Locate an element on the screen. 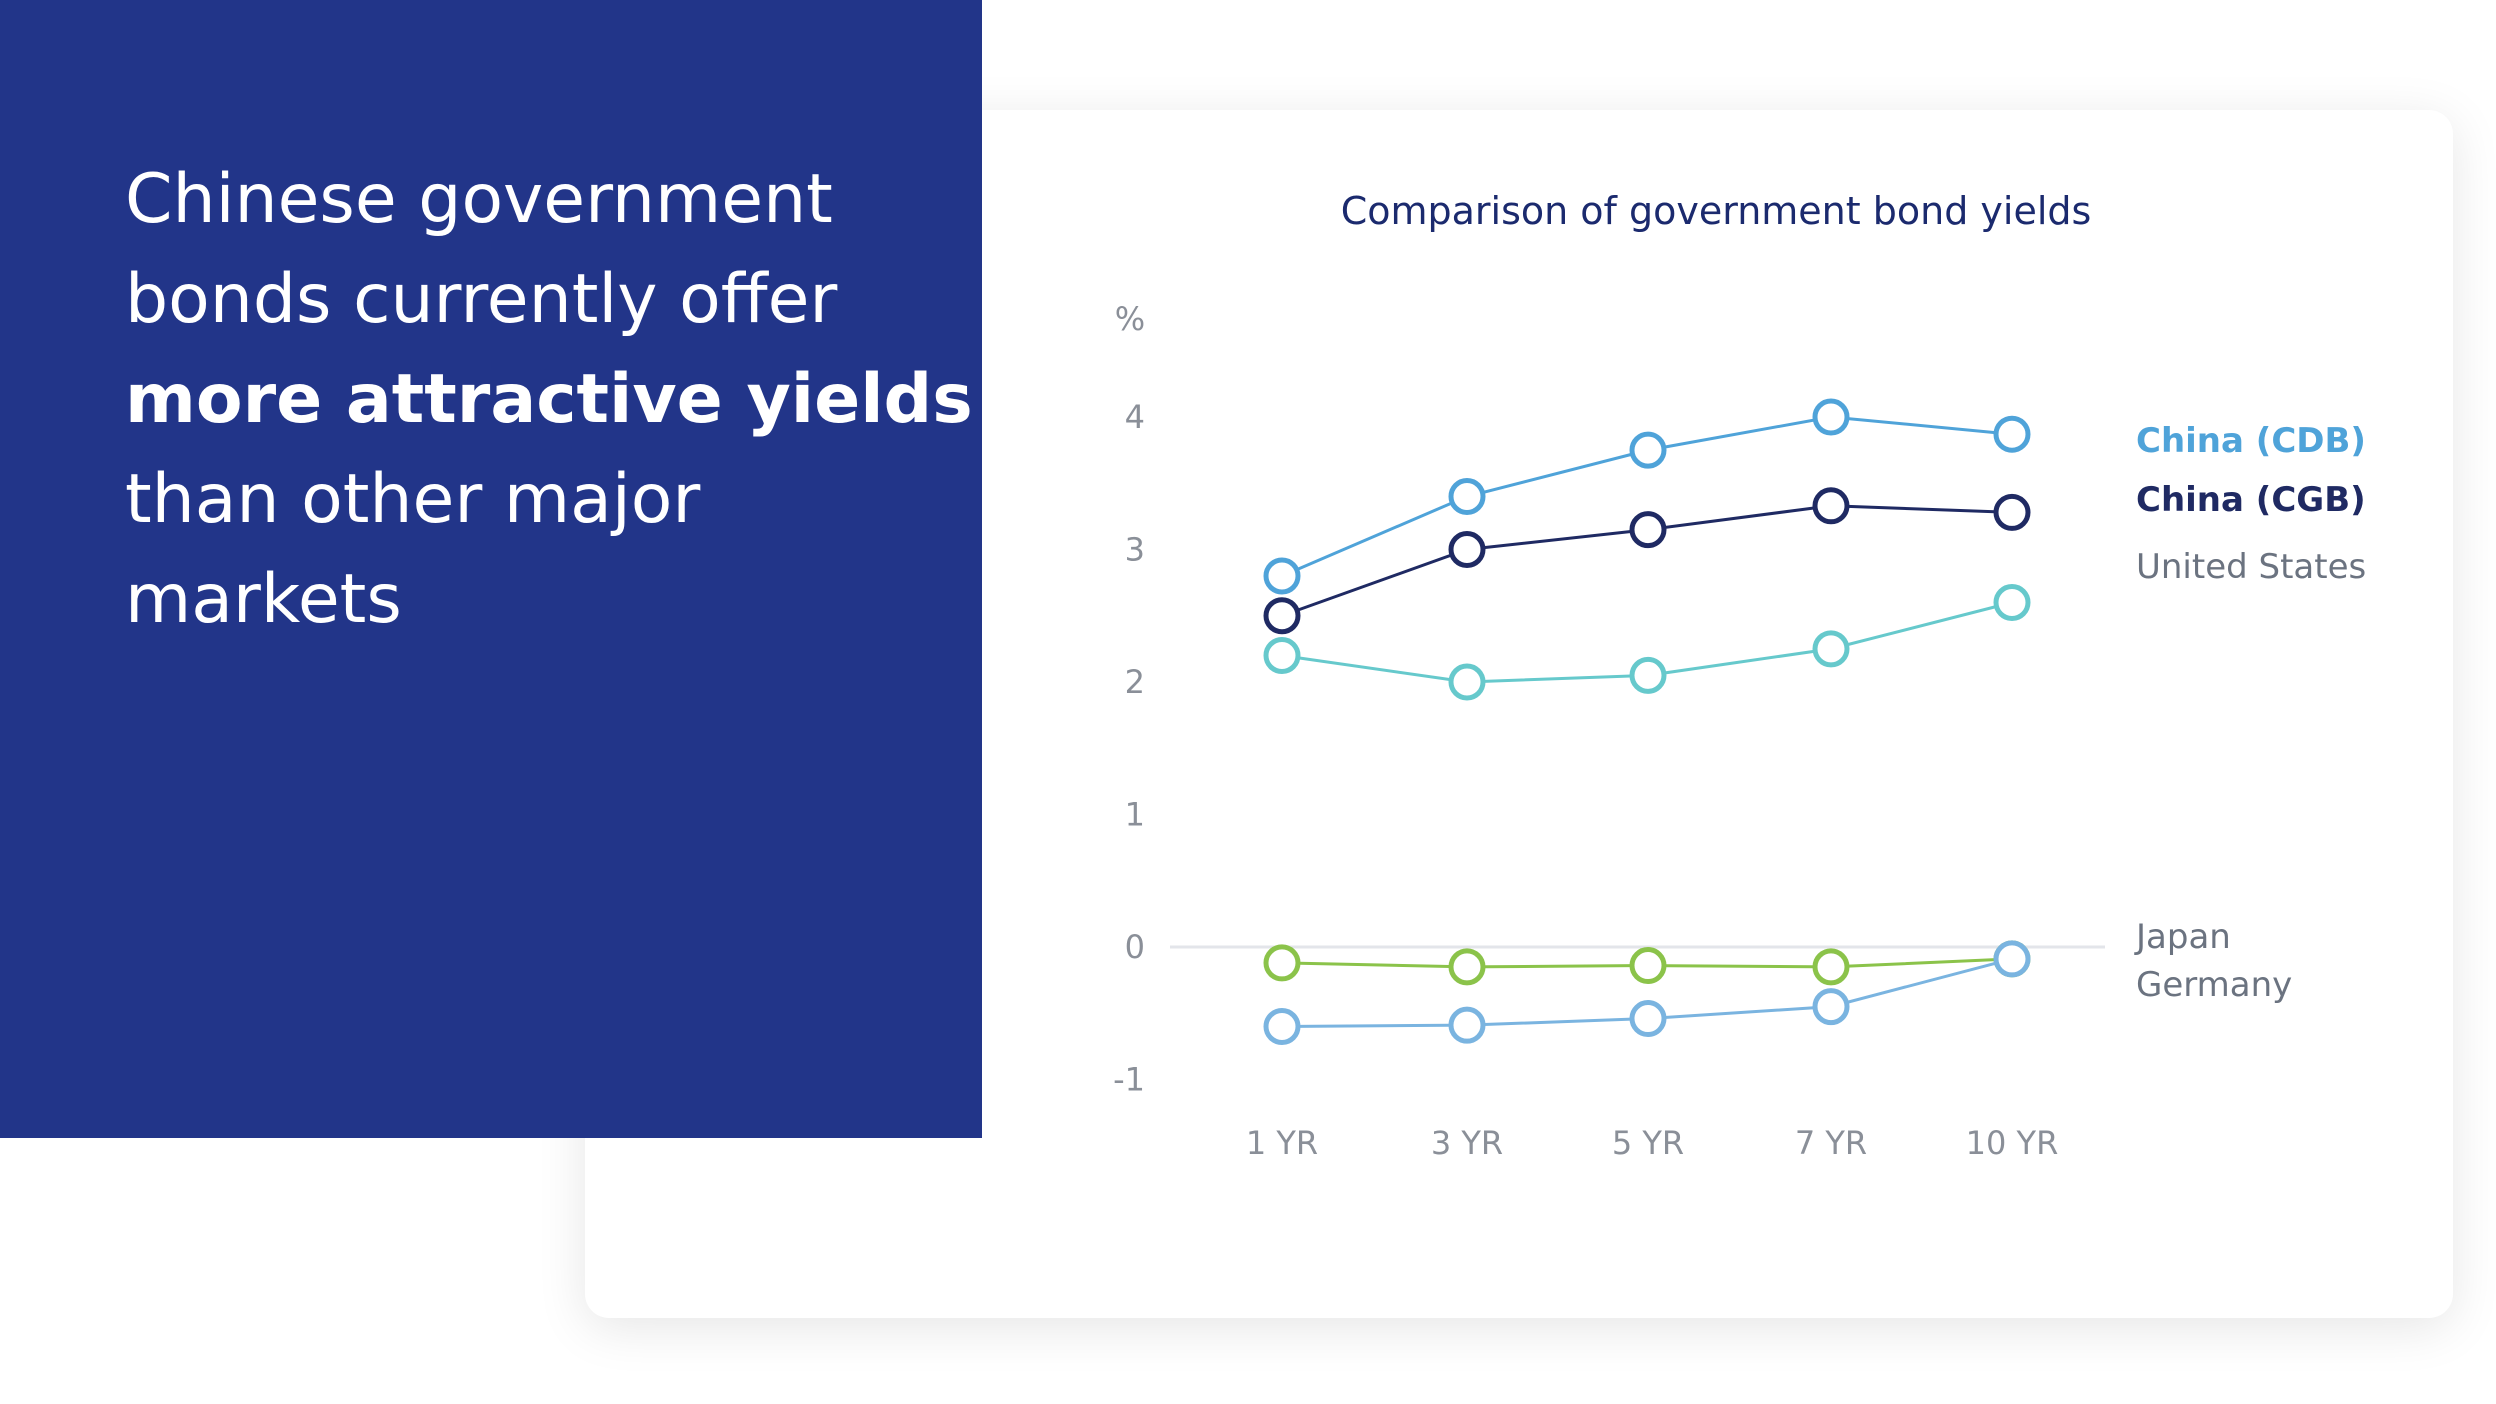 The height and width of the screenshot is (1404, 2496). y-axis-ticks: 4 3 2 1 0 -1 is located at coordinates (1129, 748).